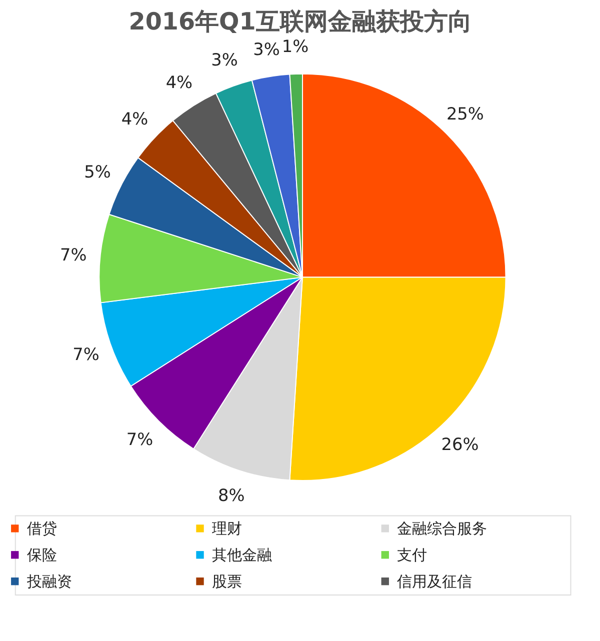 This screenshot has width=600, height=641. Describe the element at coordinates (49, 581) in the screenshot. I see `legend-label: 投融资` at that location.